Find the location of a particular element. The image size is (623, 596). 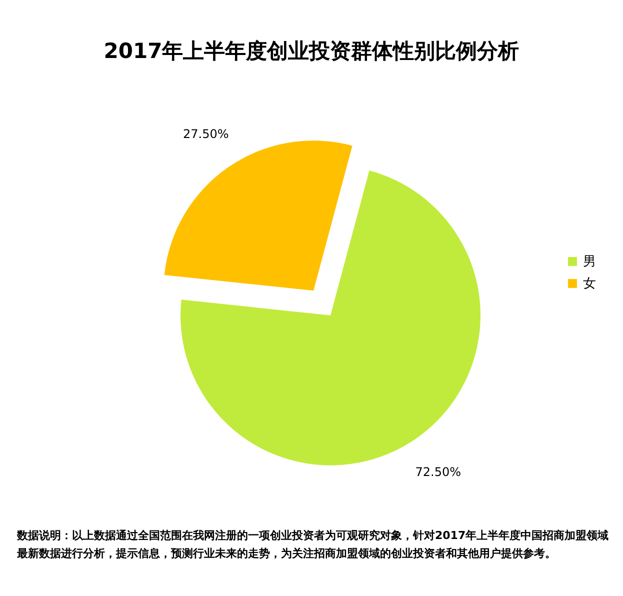

legend-label: 女 is located at coordinates (589, 284).